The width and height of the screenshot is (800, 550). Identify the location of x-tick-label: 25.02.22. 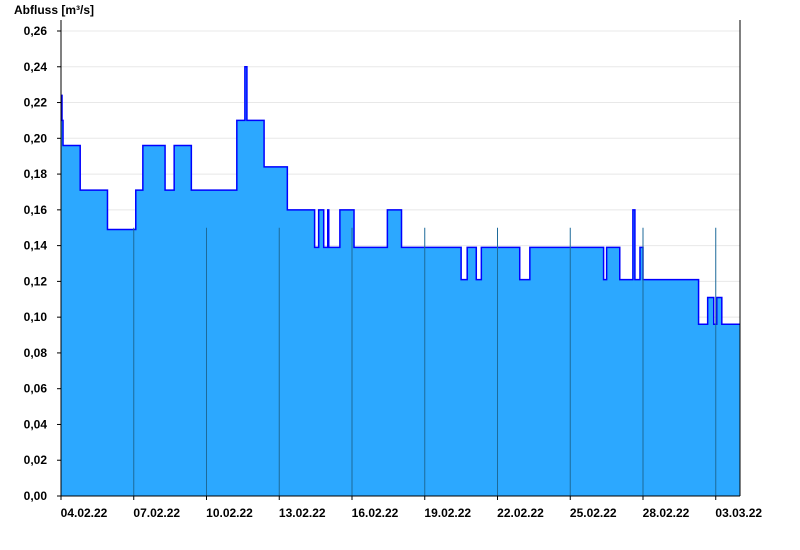
(593, 513).